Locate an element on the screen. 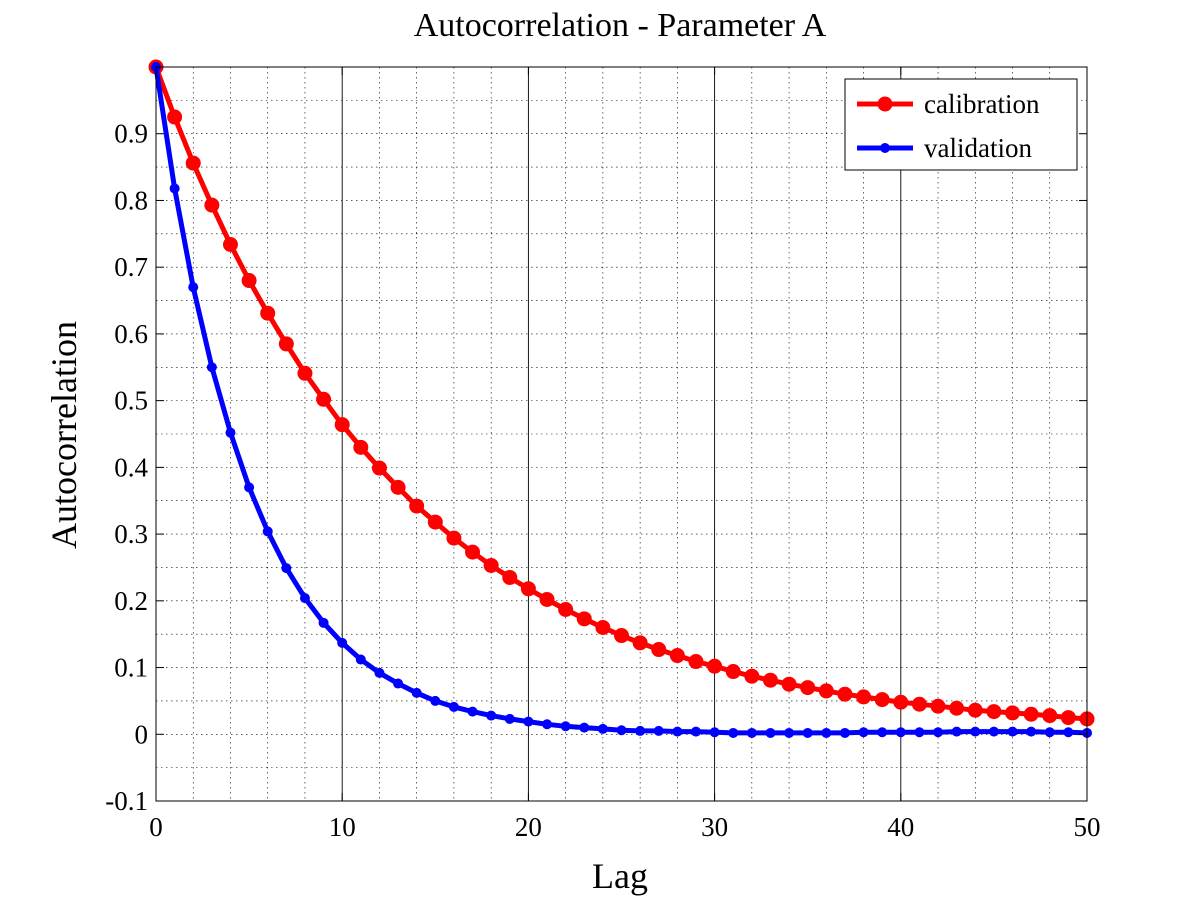 The height and width of the screenshot is (900, 1200). x-axis-label: Lag is located at coordinates (620, 876).